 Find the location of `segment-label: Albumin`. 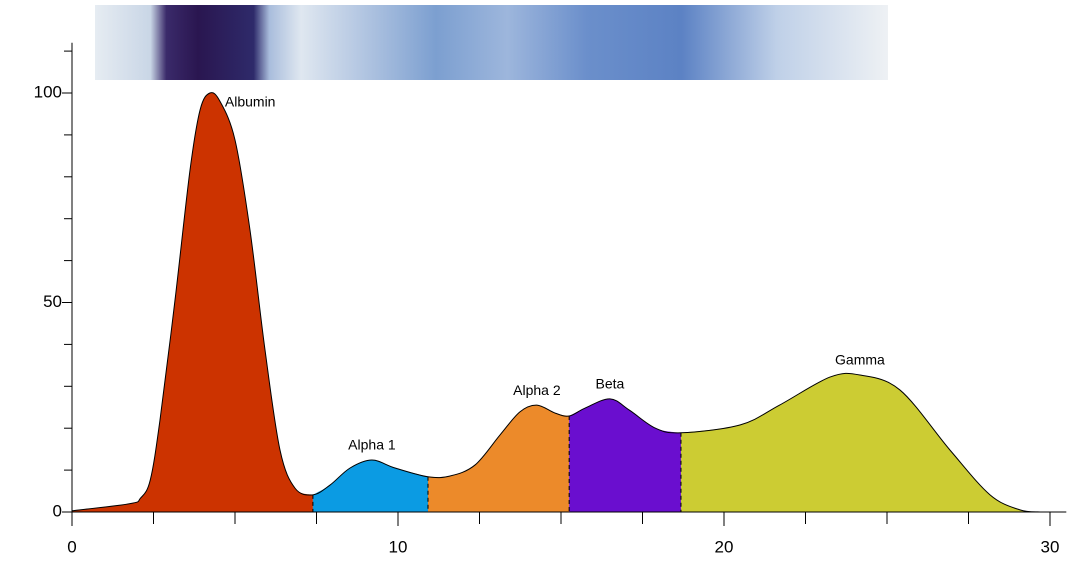

segment-label: Albumin is located at coordinates (250, 102).